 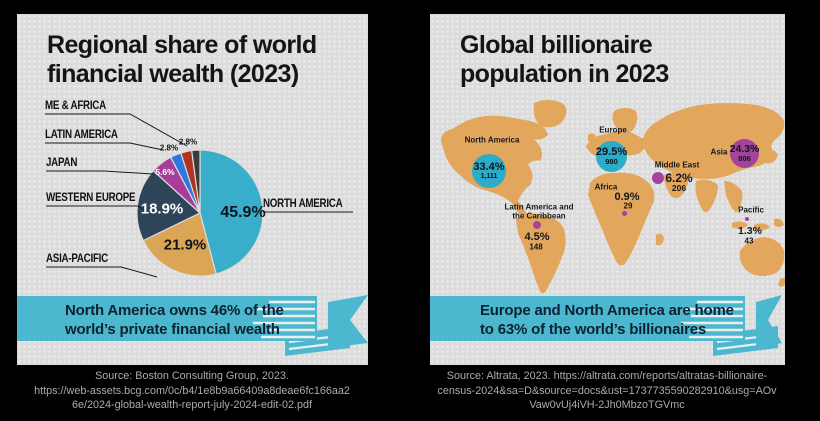 What do you see at coordinates (169, 148) in the screenshot?
I see `pie-value-latin-america: 2.8%` at bounding box center [169, 148].